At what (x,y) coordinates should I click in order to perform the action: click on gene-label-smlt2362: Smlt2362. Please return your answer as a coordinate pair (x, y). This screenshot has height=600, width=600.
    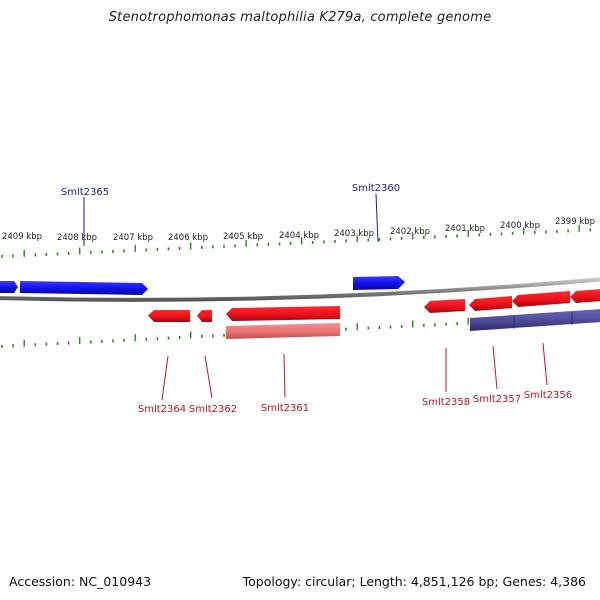
    Looking at the image, I should click on (213, 409).